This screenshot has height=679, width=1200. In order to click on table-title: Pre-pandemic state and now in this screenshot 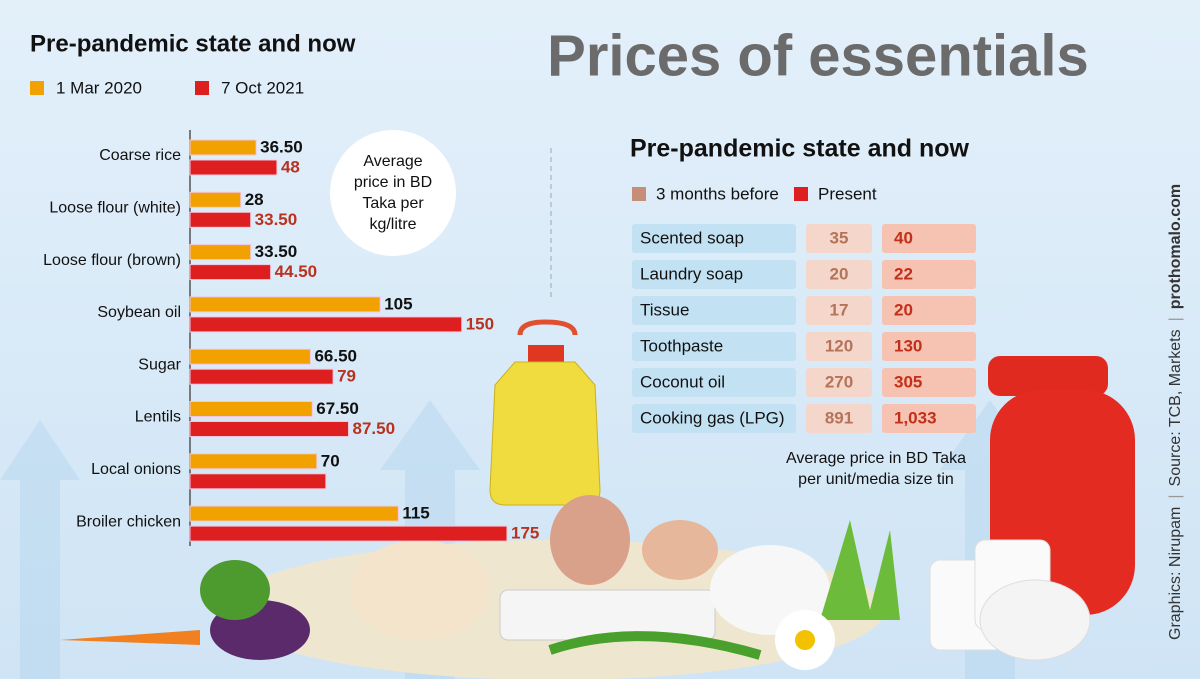, I will do `click(800, 149)`.